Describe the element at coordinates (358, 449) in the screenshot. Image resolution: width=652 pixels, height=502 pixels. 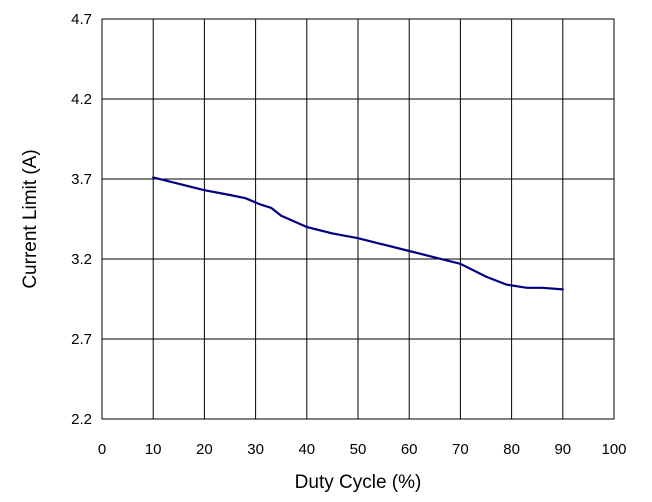
I see `x-tick-label: 50` at that location.